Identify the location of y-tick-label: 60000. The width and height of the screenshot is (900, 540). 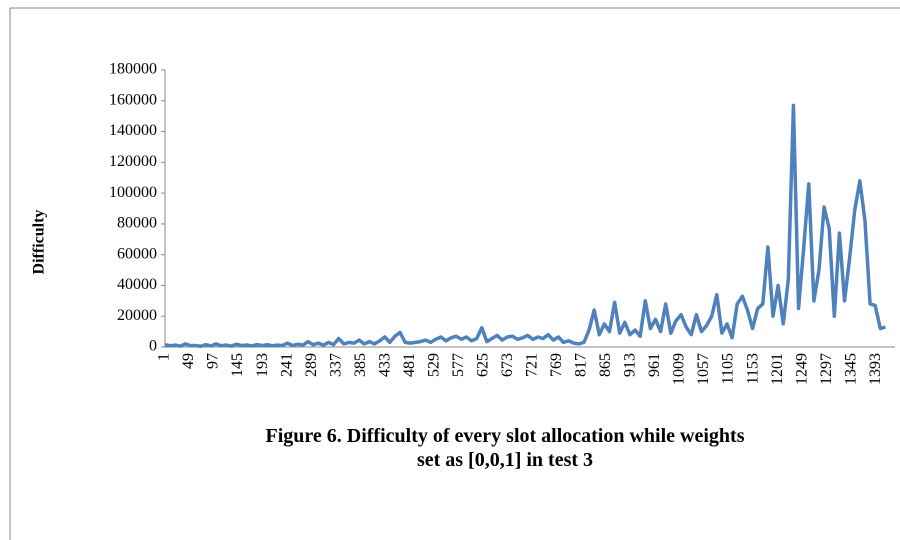
(137, 253).